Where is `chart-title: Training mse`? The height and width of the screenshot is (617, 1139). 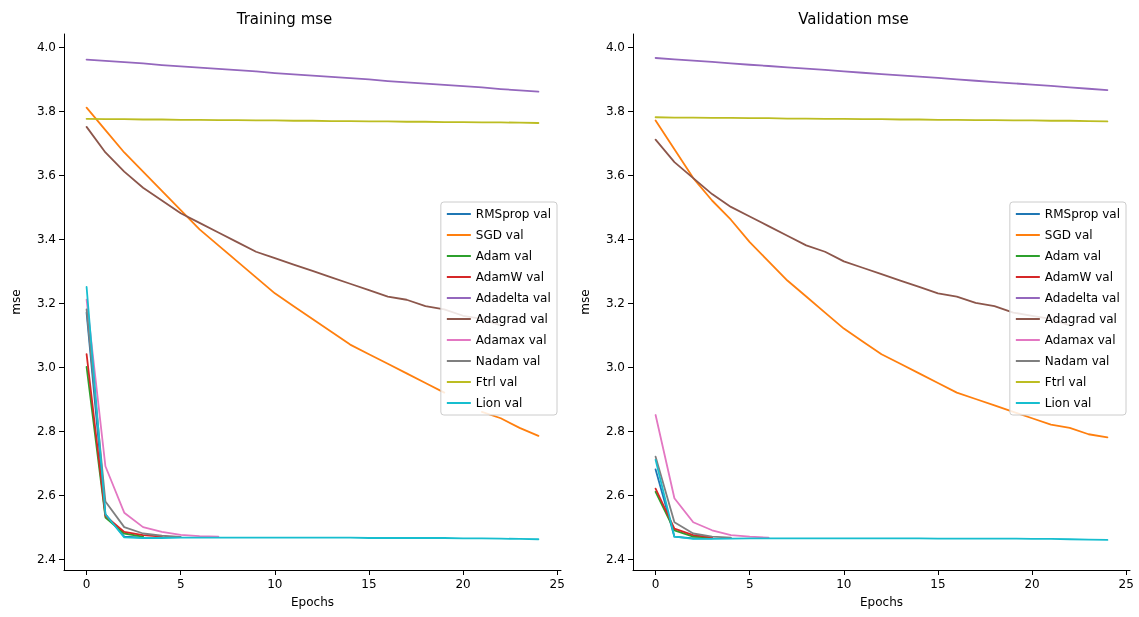 chart-title: Training mse is located at coordinates (284, 18).